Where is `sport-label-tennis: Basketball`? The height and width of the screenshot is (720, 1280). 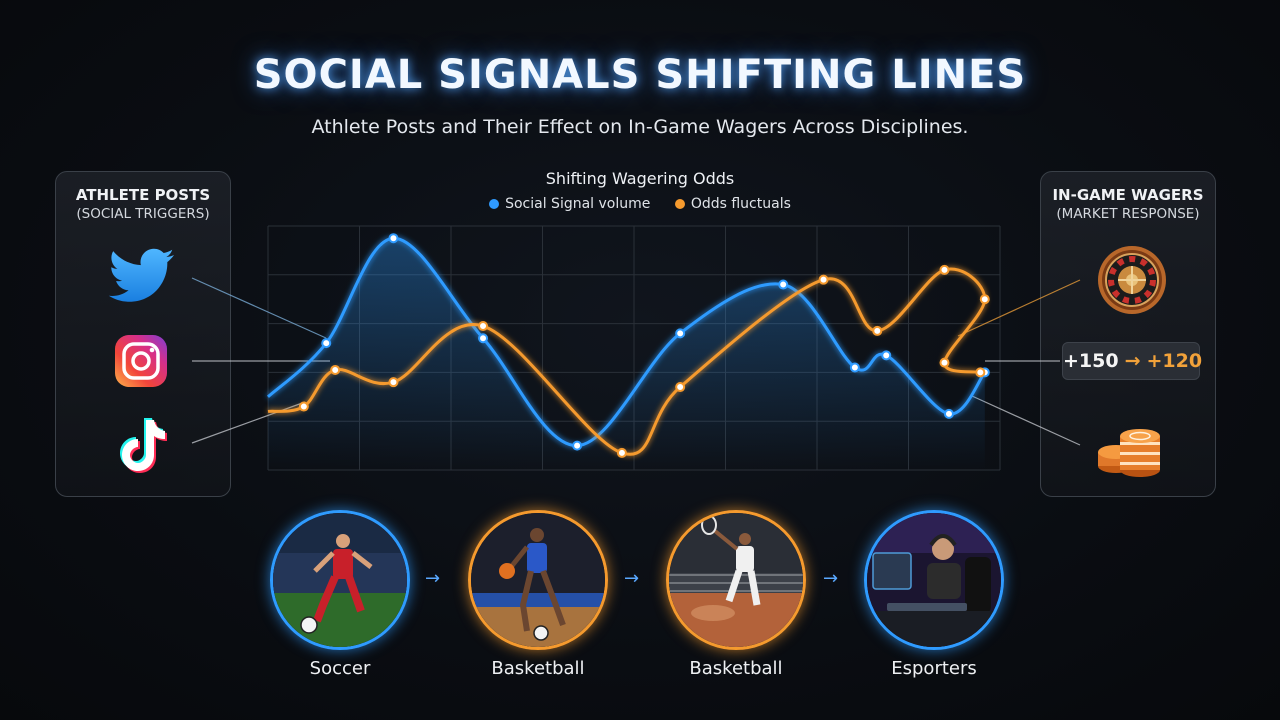
sport-label-tennis: Basketball is located at coordinates (736, 668).